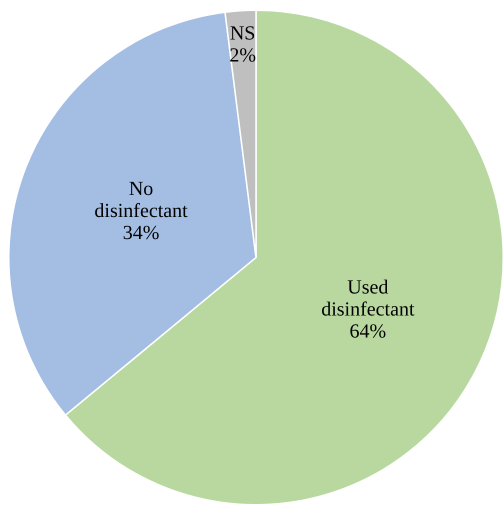 The width and height of the screenshot is (504, 509). I want to click on slice-label: NS, so click(243, 33).